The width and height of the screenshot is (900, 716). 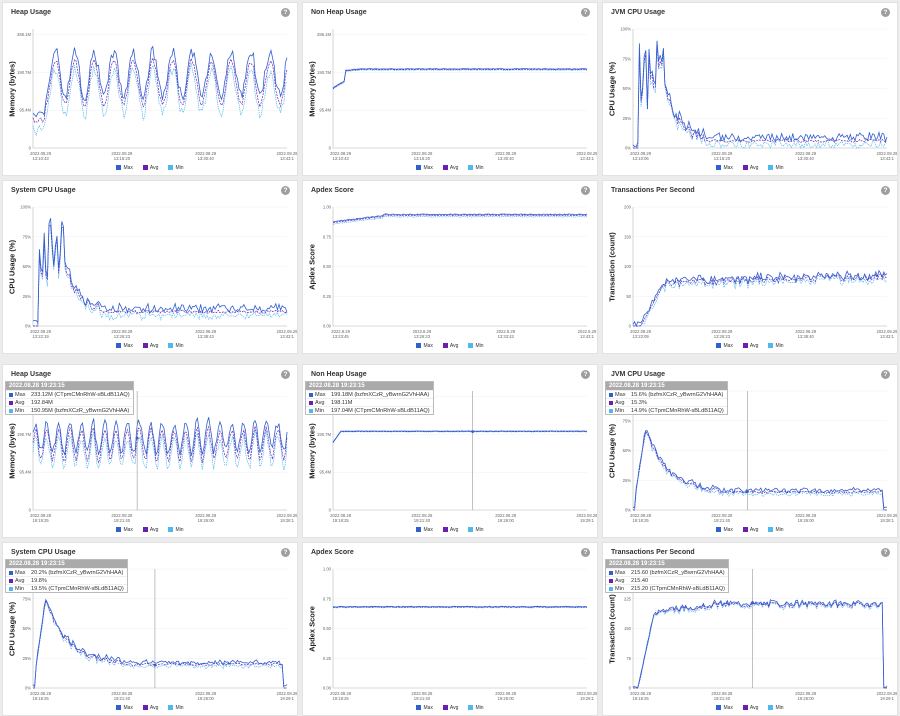 I want to click on panel-title: Heap Usage, so click(x=31, y=12).